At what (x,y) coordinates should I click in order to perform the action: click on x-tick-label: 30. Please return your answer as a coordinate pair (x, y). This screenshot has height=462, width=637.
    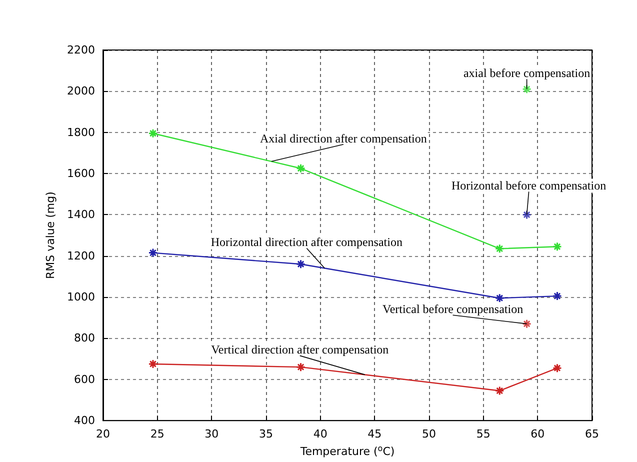
    Looking at the image, I should click on (211, 434).